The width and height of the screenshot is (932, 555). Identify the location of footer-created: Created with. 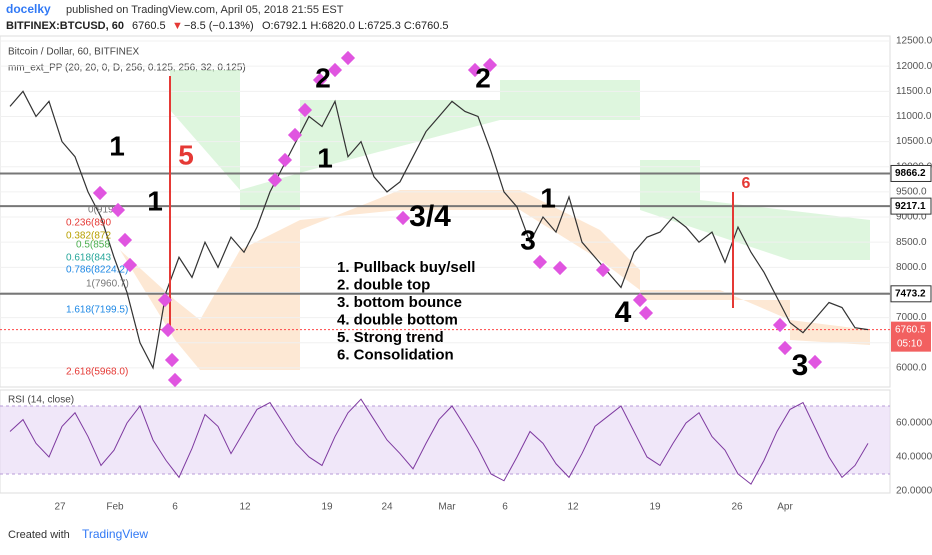
(39, 535).